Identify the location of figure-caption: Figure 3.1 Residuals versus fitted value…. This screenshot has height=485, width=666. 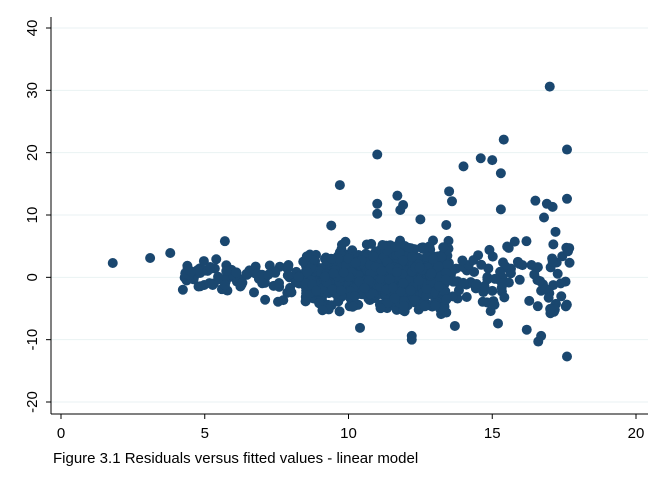
(235, 458).